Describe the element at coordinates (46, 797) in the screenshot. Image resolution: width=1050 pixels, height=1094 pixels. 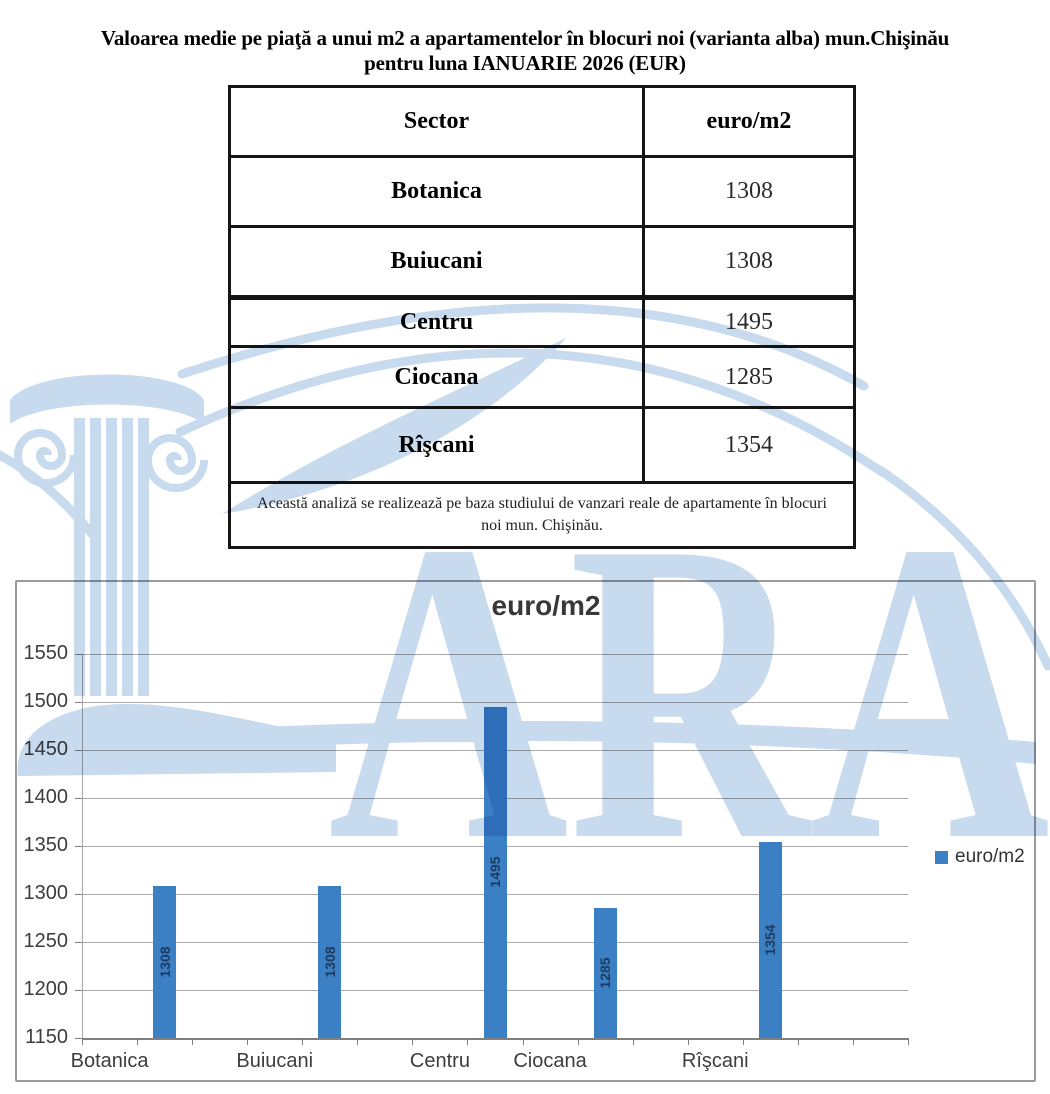
I see `y-axis-label: 1400` at that location.